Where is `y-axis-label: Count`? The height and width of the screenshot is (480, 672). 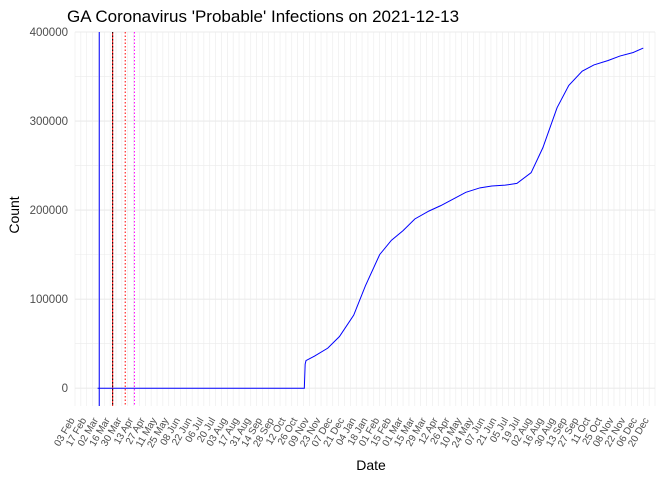 y-axis-label: Count is located at coordinates (14, 214).